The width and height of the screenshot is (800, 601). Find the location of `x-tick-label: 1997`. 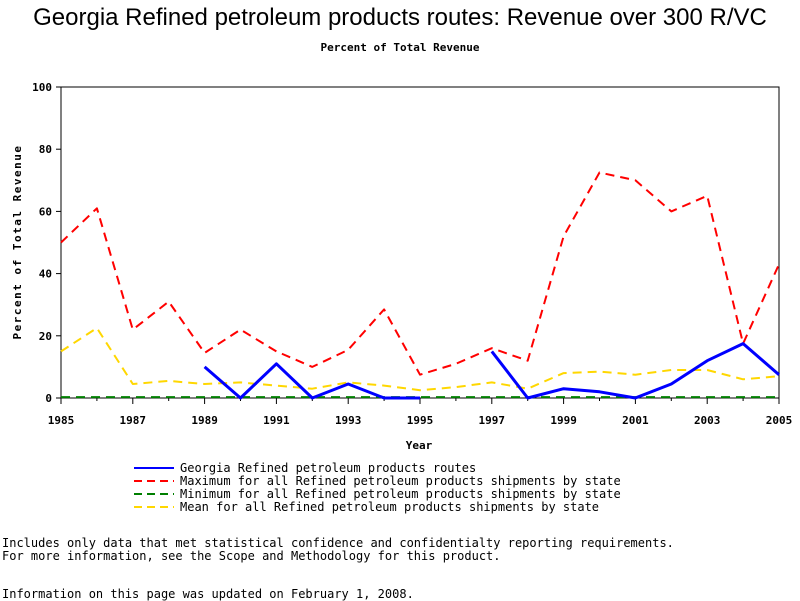

x-tick-label: 1997 is located at coordinates (492, 420).